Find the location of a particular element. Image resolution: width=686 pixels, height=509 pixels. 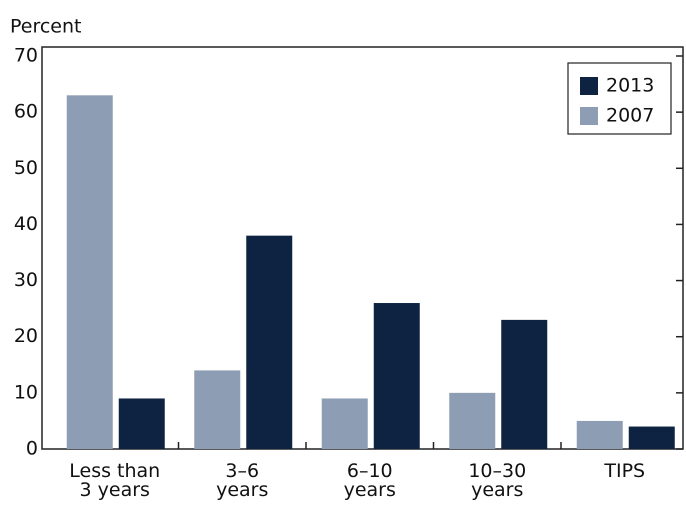

y-tick-label: 10 is located at coordinates (26, 392).